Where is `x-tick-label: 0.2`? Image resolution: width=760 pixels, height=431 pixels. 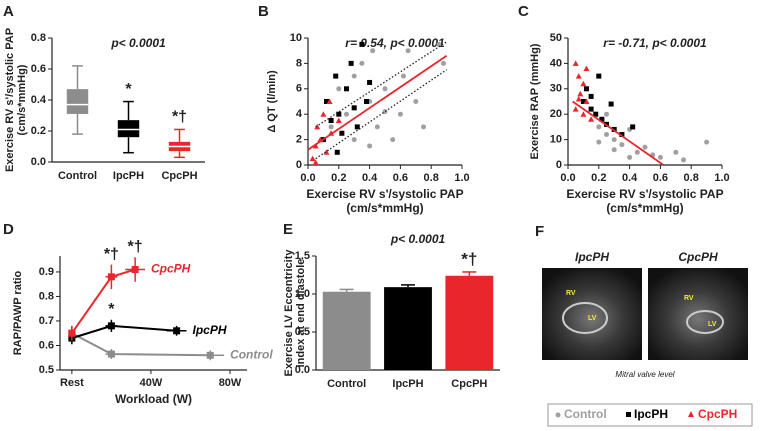 x-tick-label: 0.2 is located at coordinates (338, 178).